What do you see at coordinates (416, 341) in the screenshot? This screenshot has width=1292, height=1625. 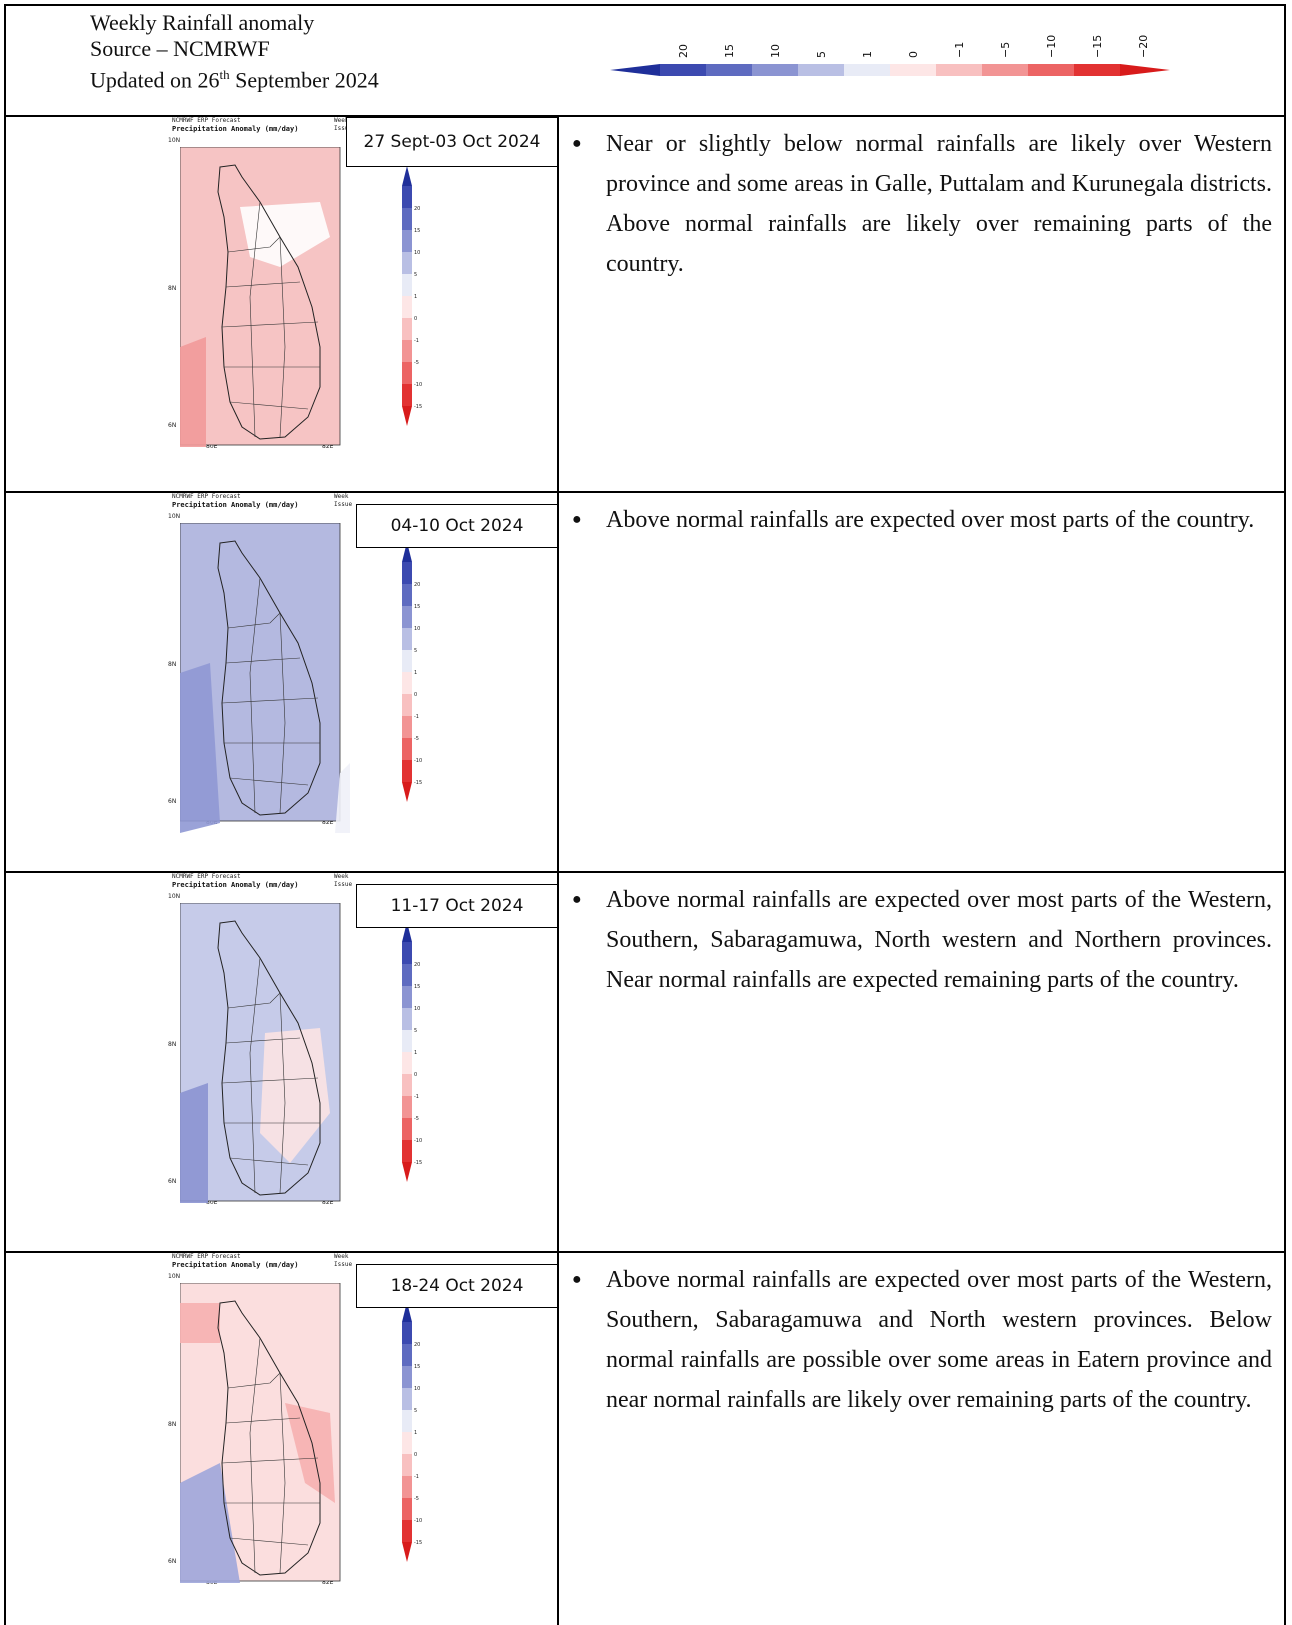 I see `legend-label: -1` at bounding box center [416, 341].